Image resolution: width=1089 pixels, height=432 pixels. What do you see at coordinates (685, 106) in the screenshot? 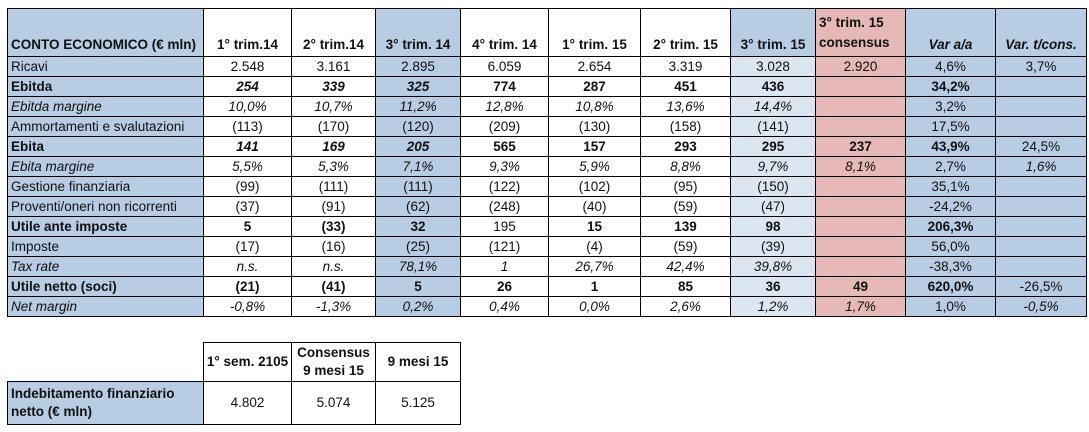
I see `value-cell: 13,6%` at bounding box center [685, 106].